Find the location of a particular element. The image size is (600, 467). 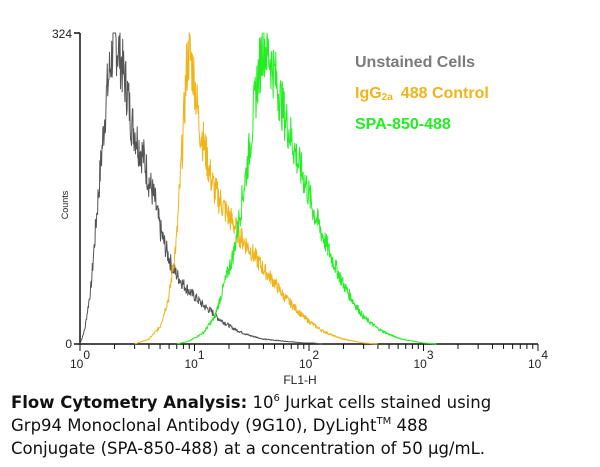

x-minor-ticks is located at coordinates (309, 347).